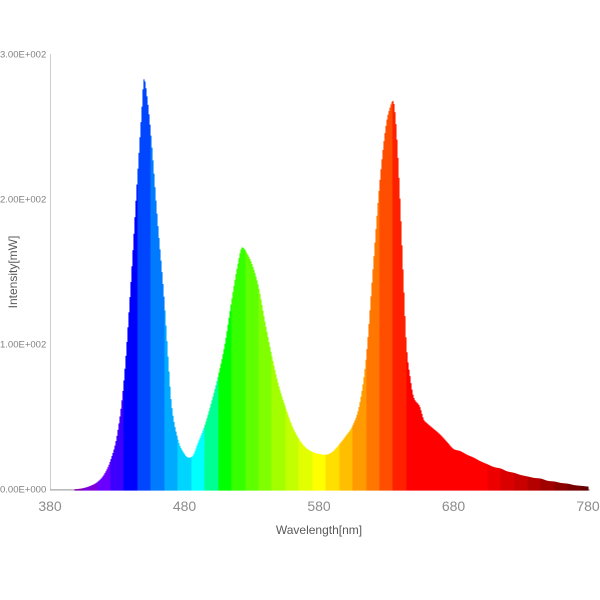  I want to click on x-tick-label: 380, so click(50, 506).